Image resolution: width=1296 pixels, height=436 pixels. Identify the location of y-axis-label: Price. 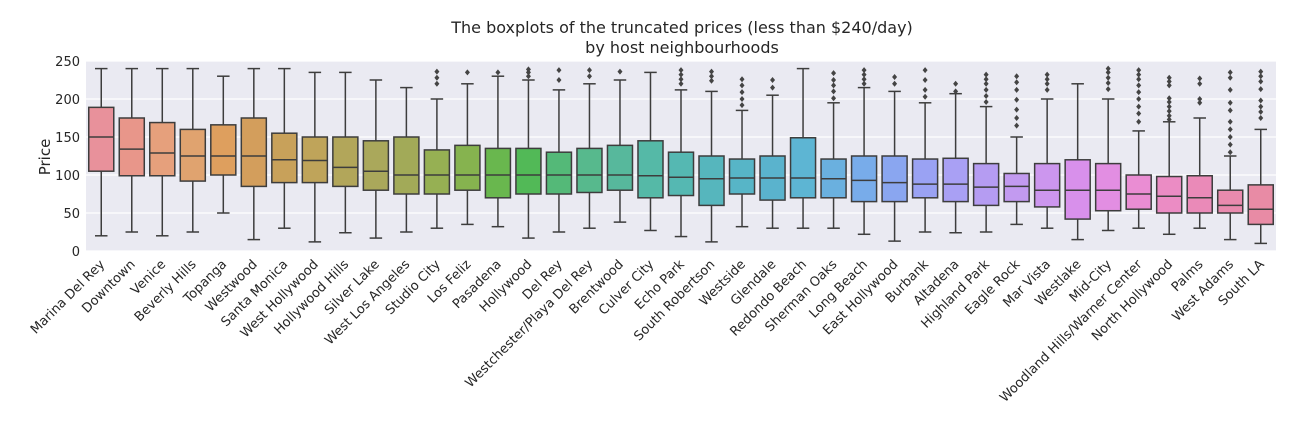
(45, 157).